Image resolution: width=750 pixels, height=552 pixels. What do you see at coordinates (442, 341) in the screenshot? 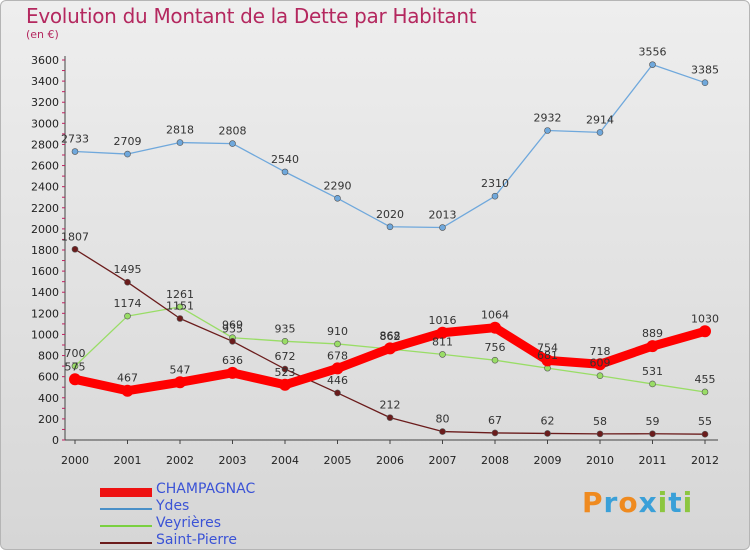
I see `data-label: 811` at bounding box center [442, 341].